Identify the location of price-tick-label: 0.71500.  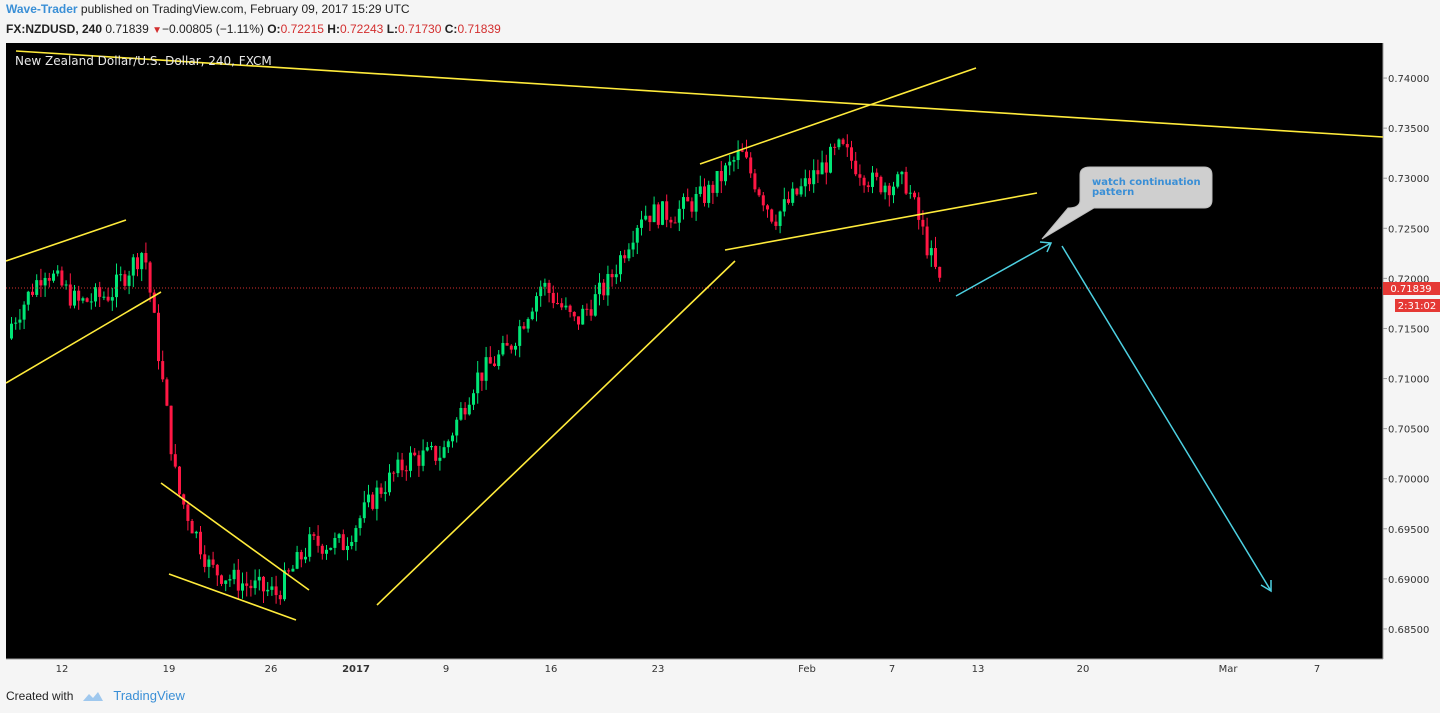
(1408, 329).